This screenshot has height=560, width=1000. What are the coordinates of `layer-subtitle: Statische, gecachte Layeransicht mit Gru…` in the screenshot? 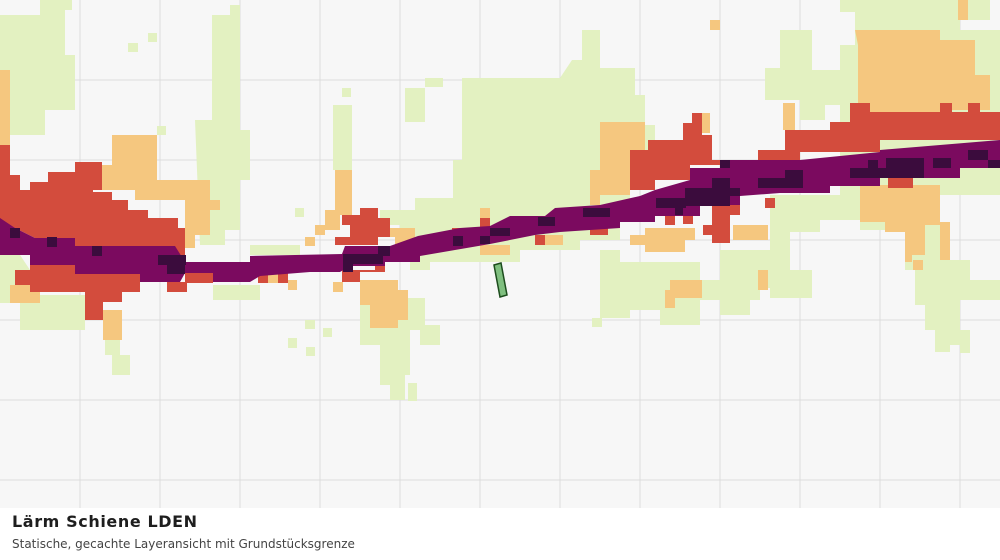 It's located at (183, 544).